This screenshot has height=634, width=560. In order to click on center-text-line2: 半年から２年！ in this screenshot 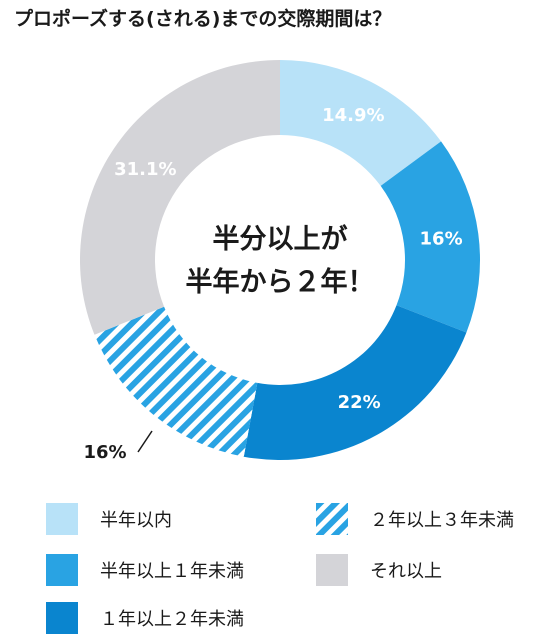, I will do `click(280, 282)`.